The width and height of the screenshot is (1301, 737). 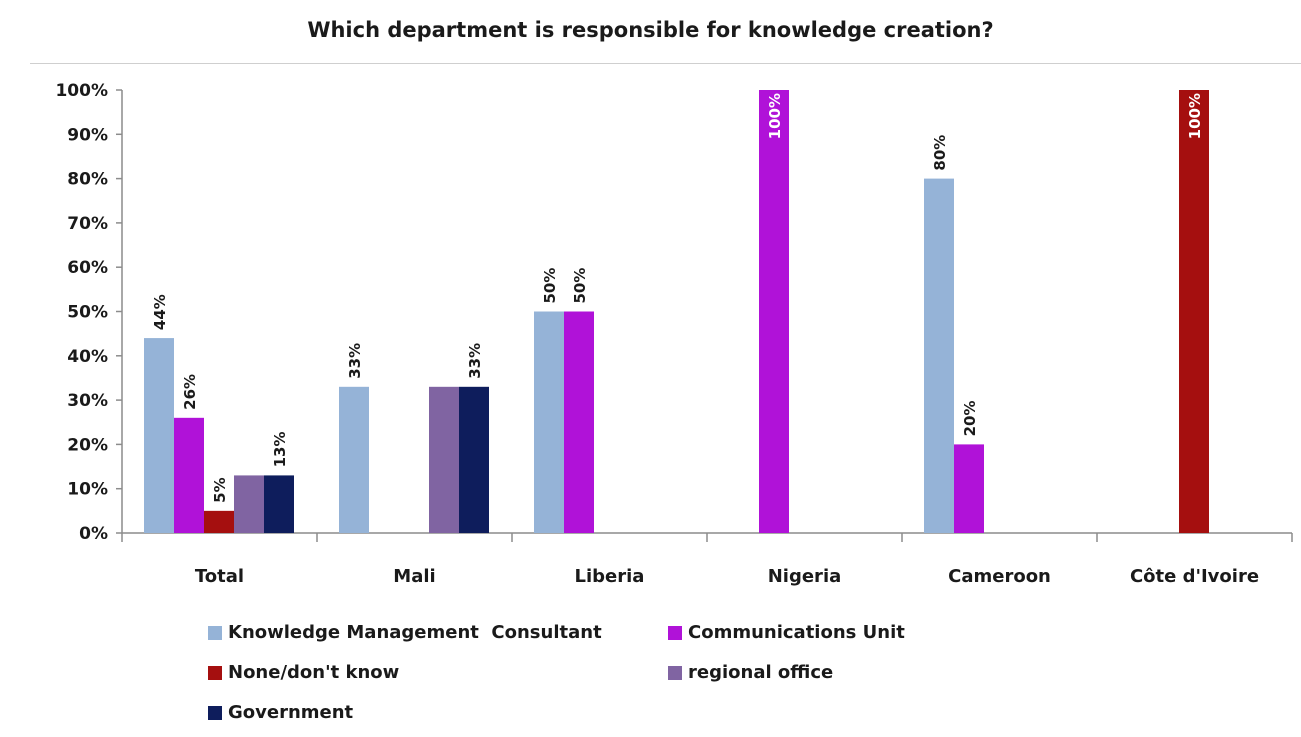 I want to click on y-tick-label: 50%, so click(x=87, y=313).